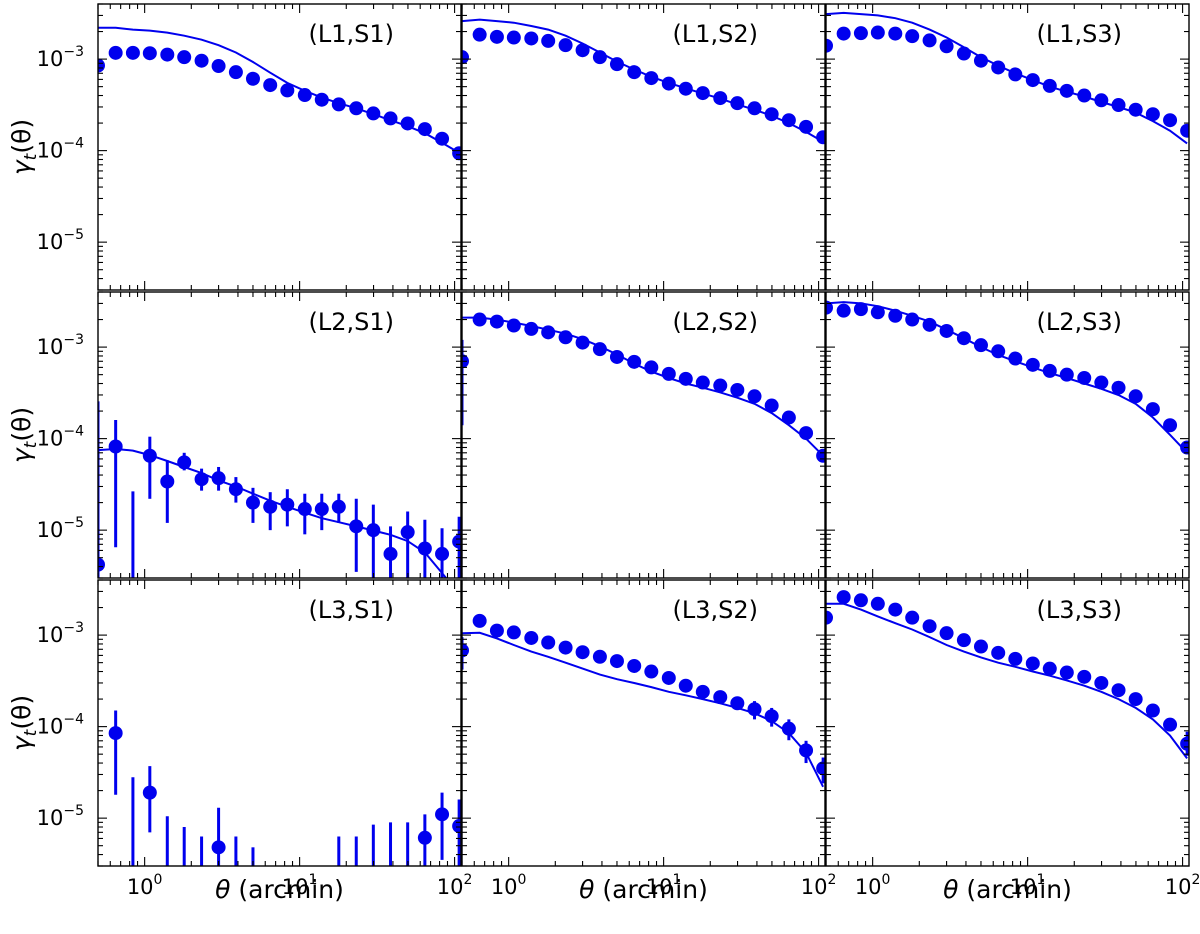 This screenshot has width=1200, height=934. Describe the element at coordinates (352, 322) in the screenshot. I see `panel-label: (L2,S1)` at that location.